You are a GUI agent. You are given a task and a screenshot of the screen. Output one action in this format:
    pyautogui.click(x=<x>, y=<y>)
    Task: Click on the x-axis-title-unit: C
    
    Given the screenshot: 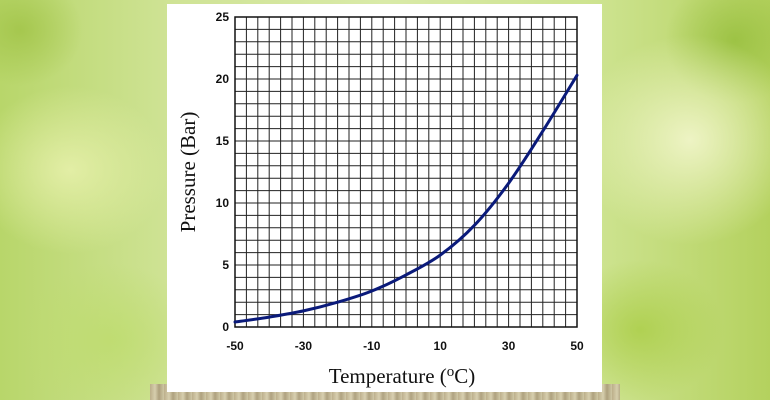 What is the action you would take?
    pyautogui.click(x=461, y=376)
    